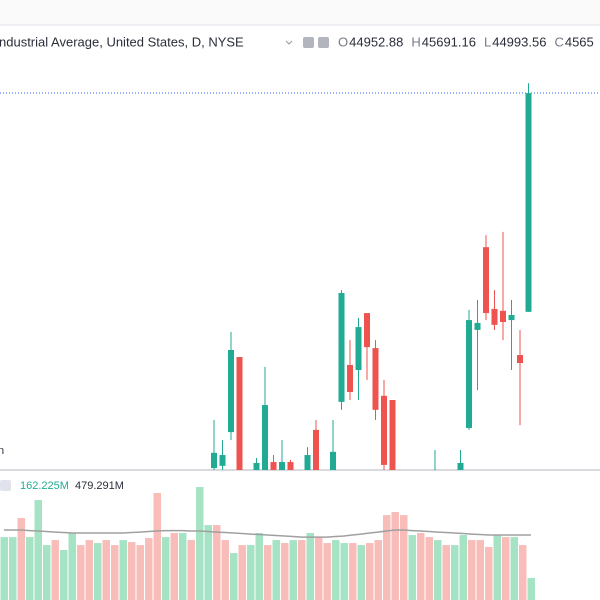 Image resolution: width=600 pixels, height=600 pixels. I want to click on close-icon, so click(5, 485).